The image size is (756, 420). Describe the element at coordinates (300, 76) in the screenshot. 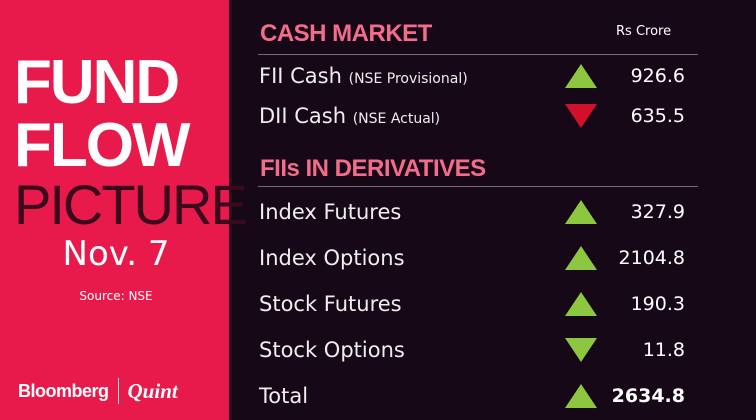

I see `row-label: FII Cash` at that location.